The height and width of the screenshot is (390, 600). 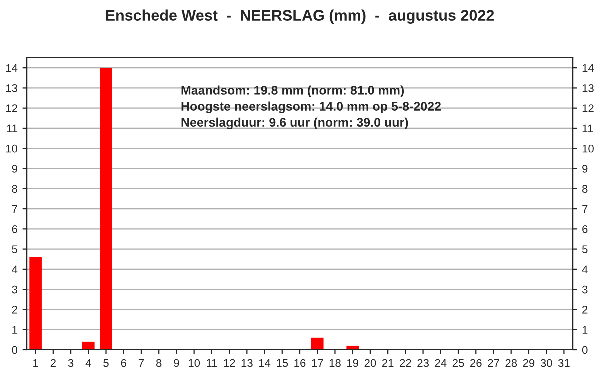 I want to click on annotation: Neerslagduur: 9.6 uur (norm: 39.0 uur), so click(x=295, y=124).